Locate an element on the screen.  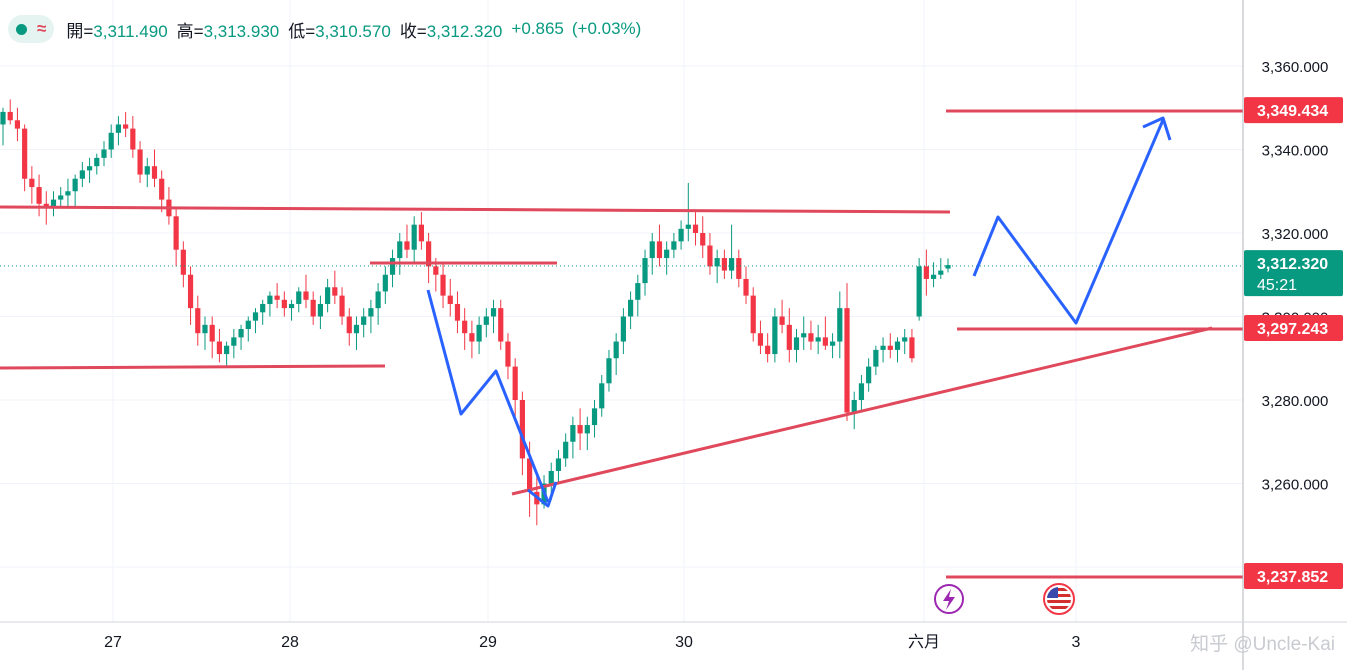
path-arrow-left is located at coordinates (488, 396).